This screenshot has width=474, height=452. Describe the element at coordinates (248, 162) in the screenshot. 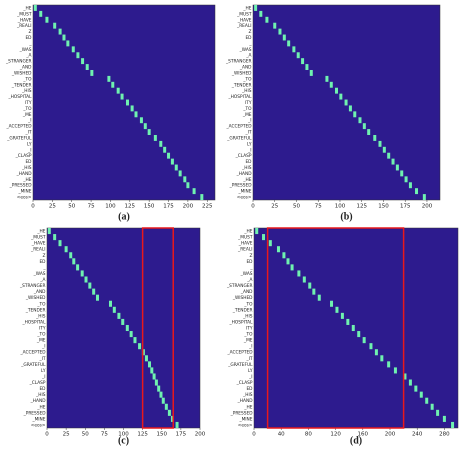

I see `y-tick-label: ED` at that location.